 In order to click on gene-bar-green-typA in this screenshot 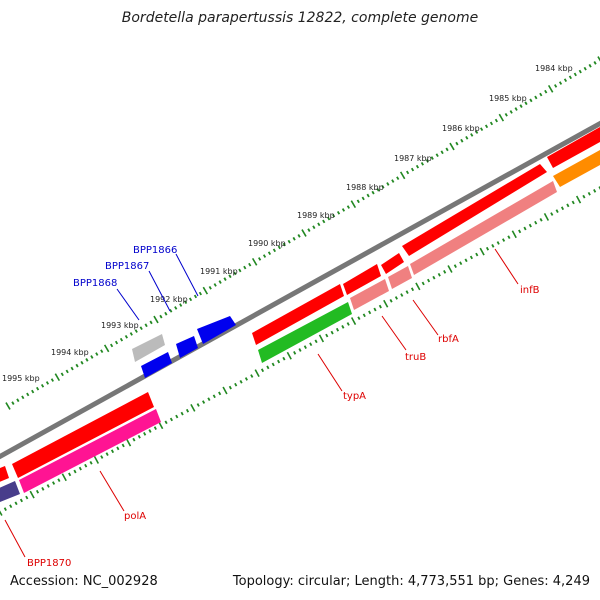, I will do `click(305, 332)`.